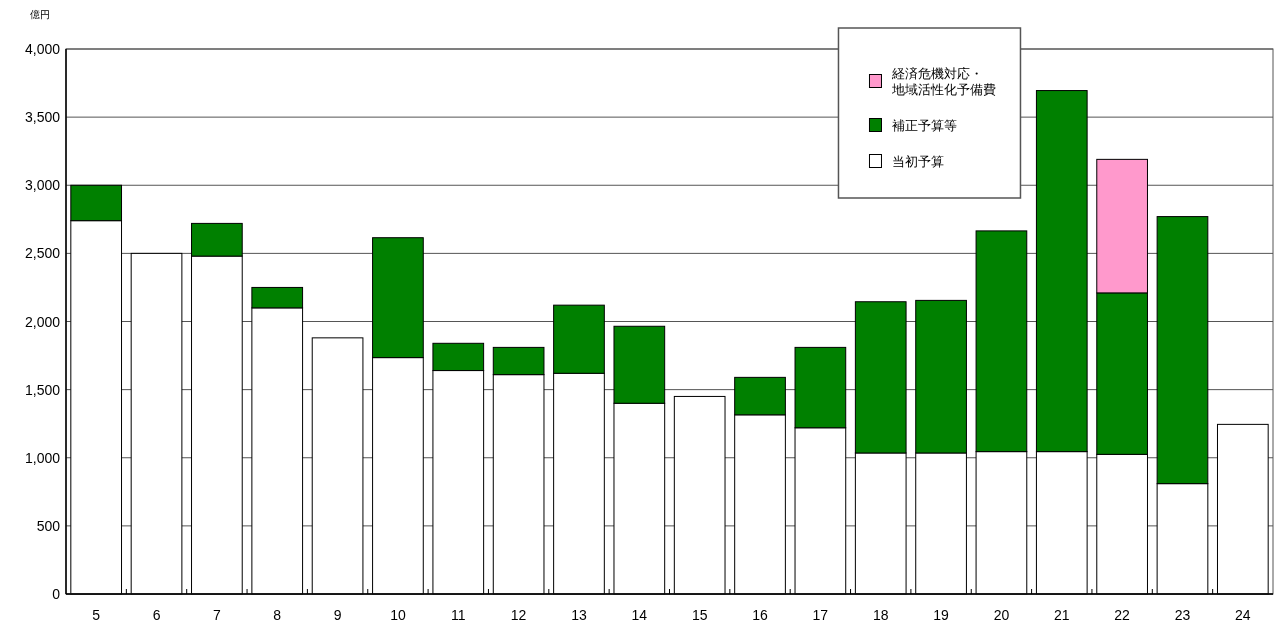  Describe the element at coordinates (398, 615) in the screenshot. I see `x-tick-label: 10` at that location.